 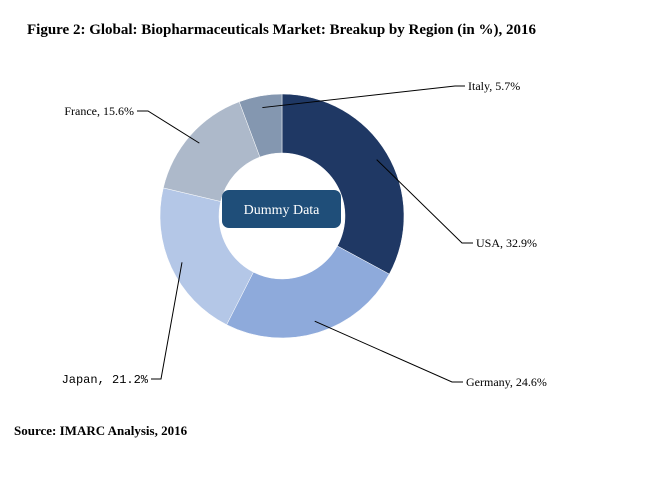 I want to click on label-japan: Japan, 21.2%, so click(x=105, y=380).